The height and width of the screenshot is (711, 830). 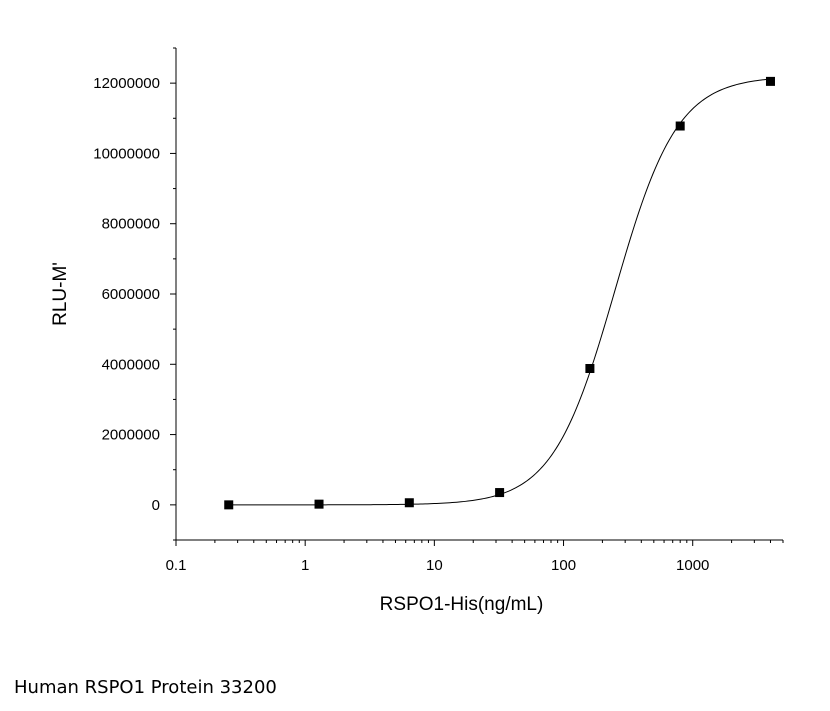 What do you see at coordinates (475, 557) in the screenshot?
I see `x-ticks: 0.1 1 10 100 1000` at bounding box center [475, 557].